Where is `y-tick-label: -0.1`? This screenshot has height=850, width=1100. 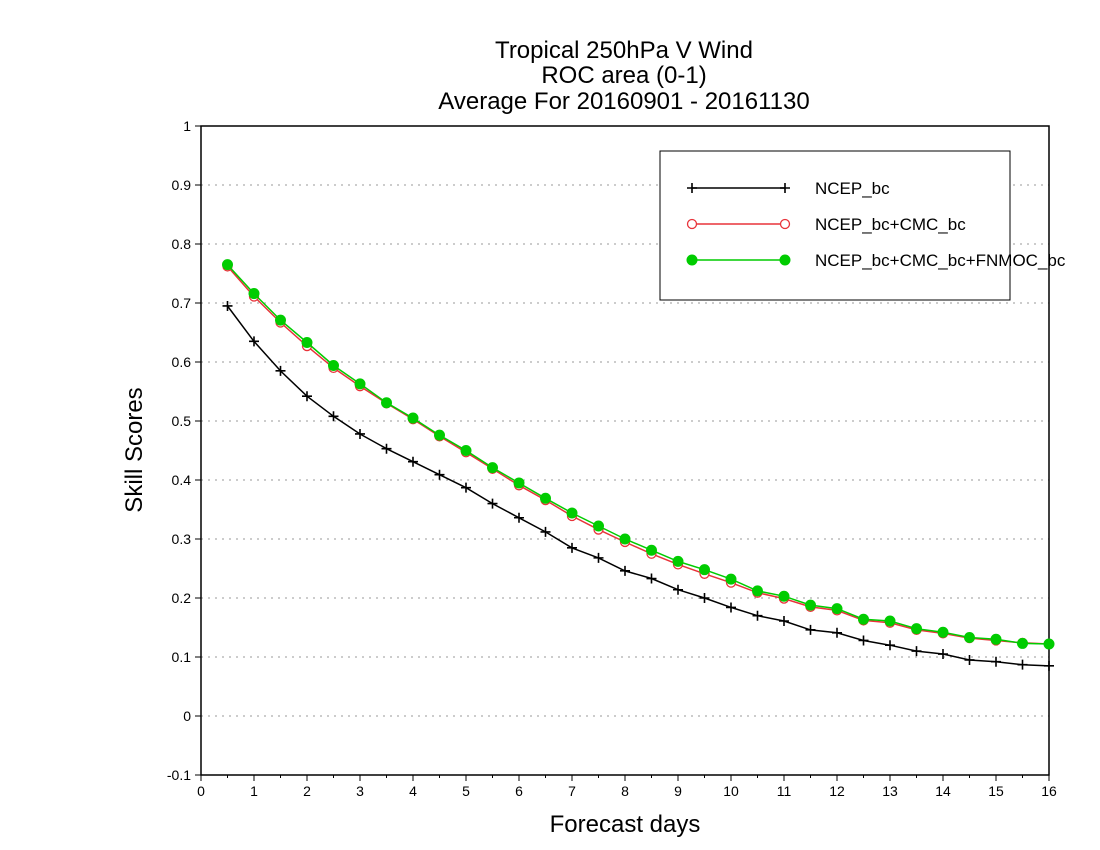
y-tick-label: -0.1 is located at coordinates (179, 775).